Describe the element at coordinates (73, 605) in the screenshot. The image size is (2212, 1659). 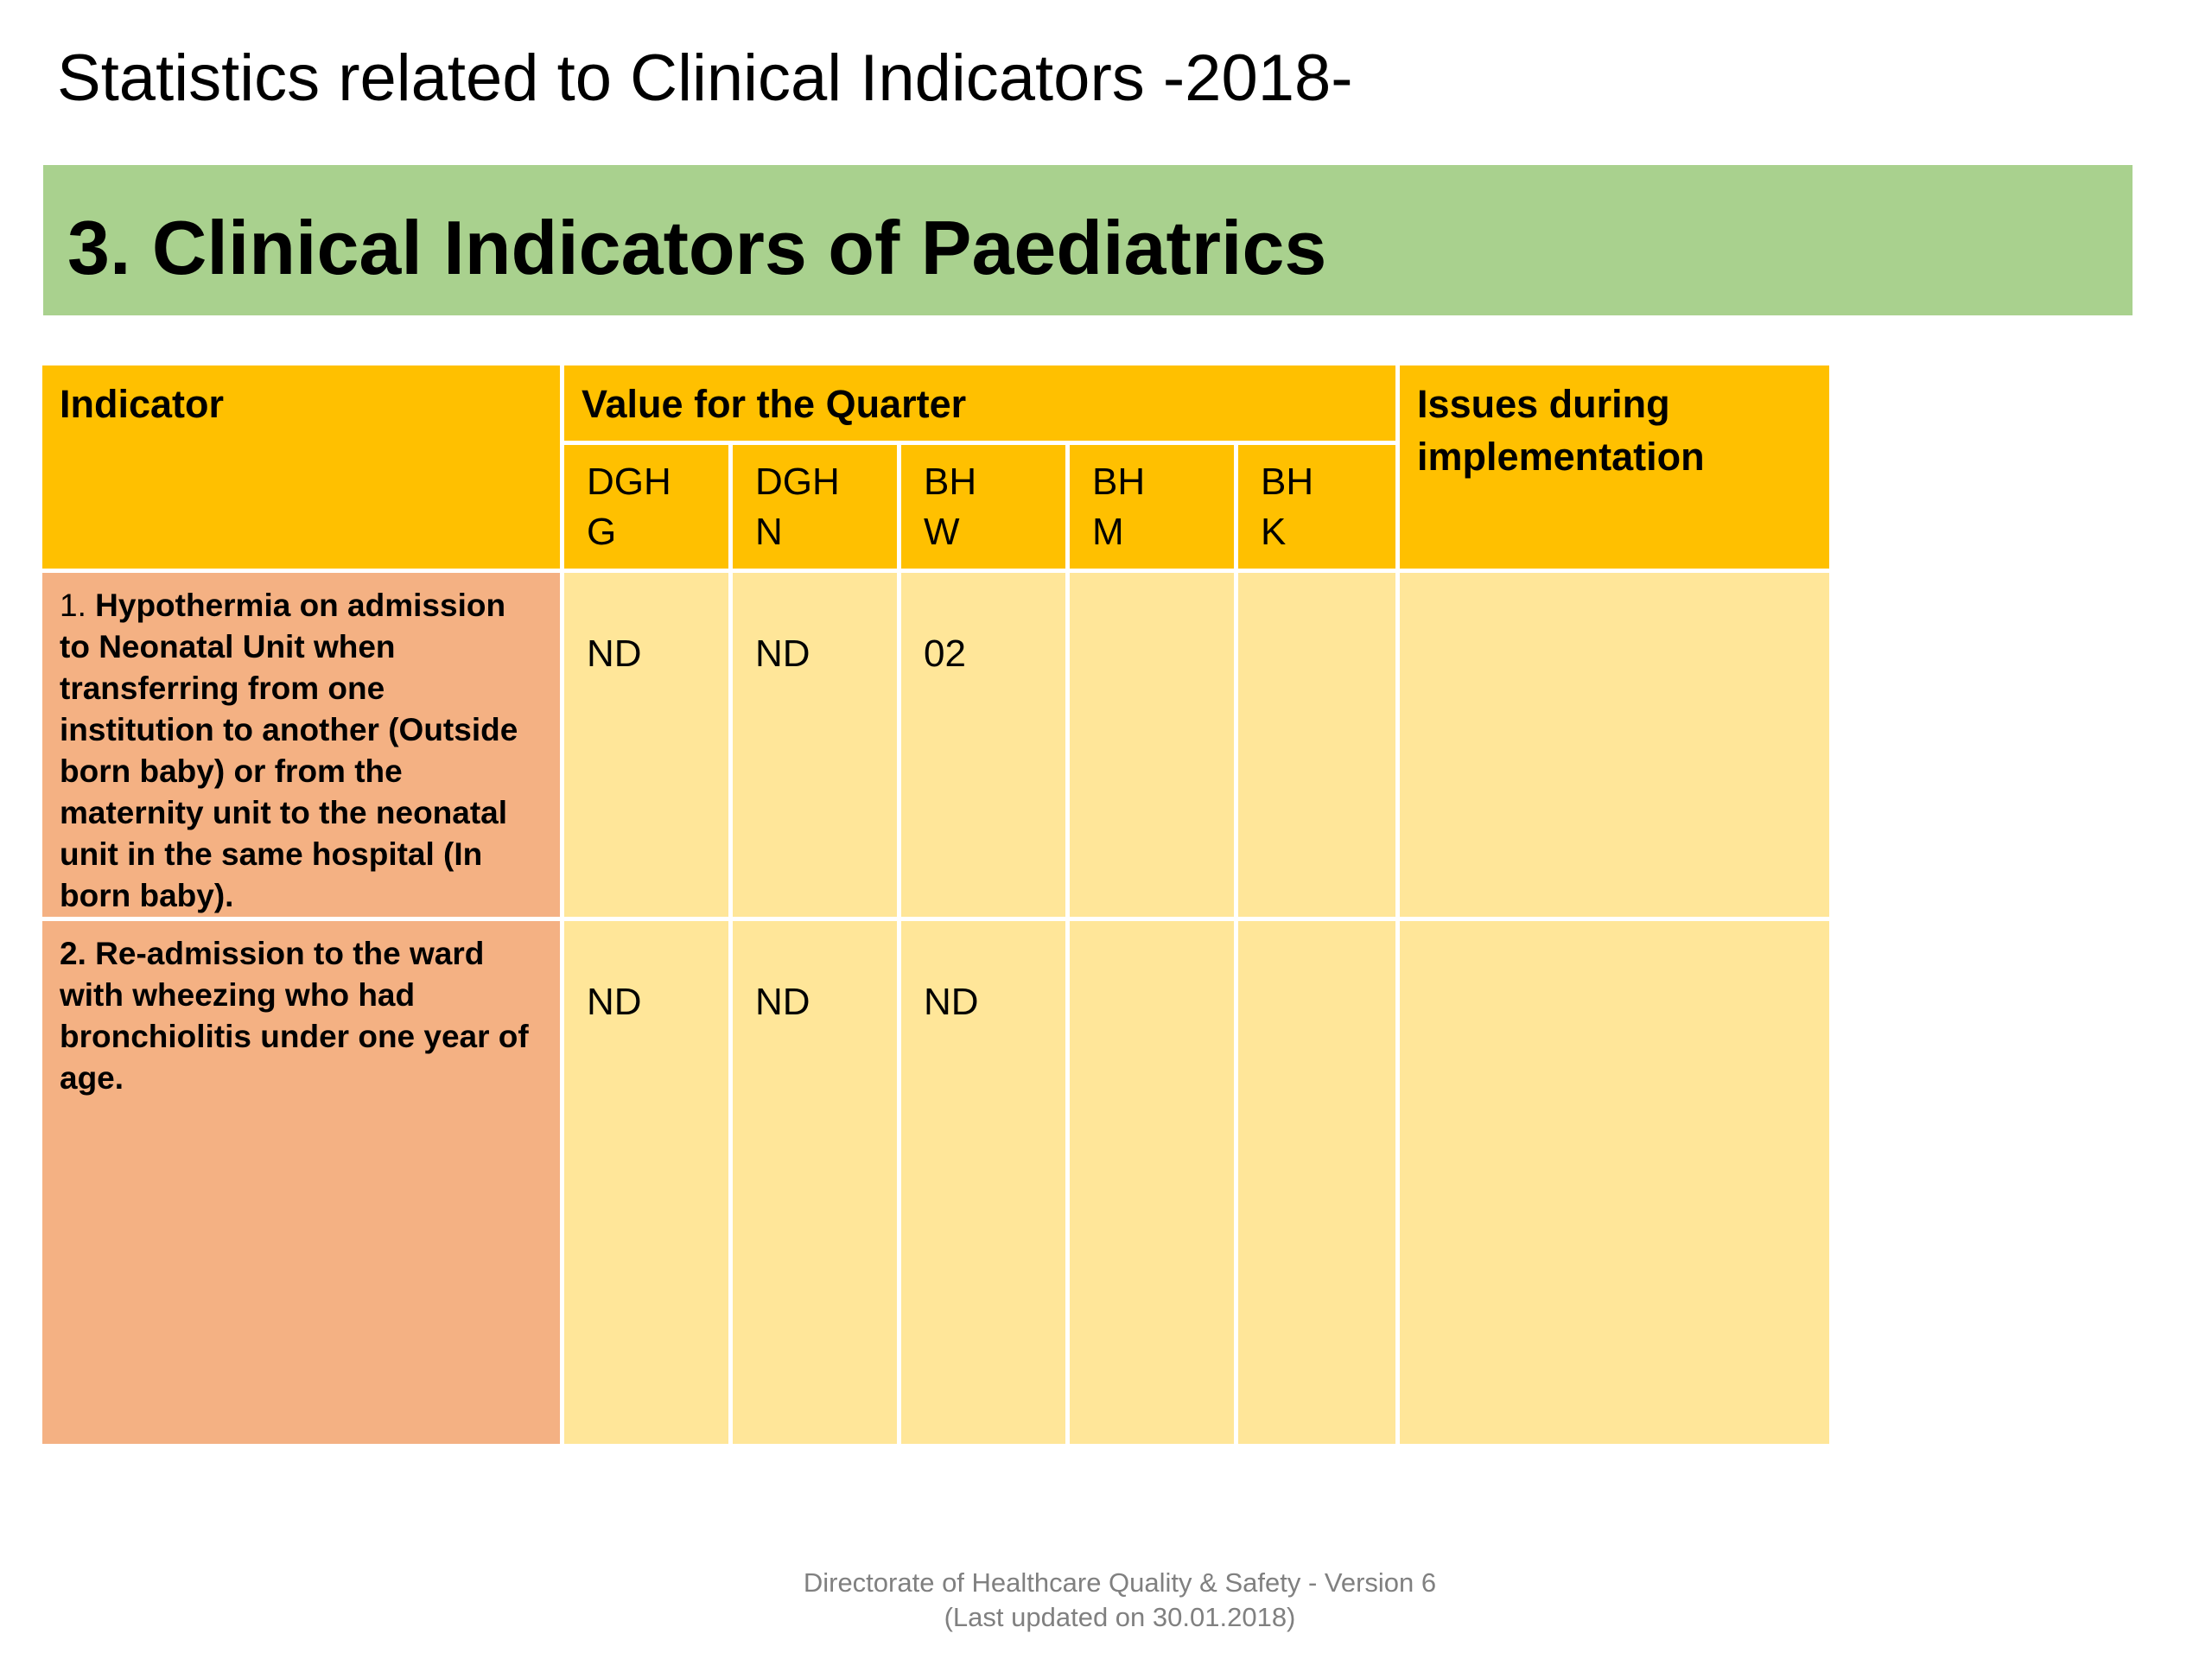
I see `indicator-number: 1.` at that location.